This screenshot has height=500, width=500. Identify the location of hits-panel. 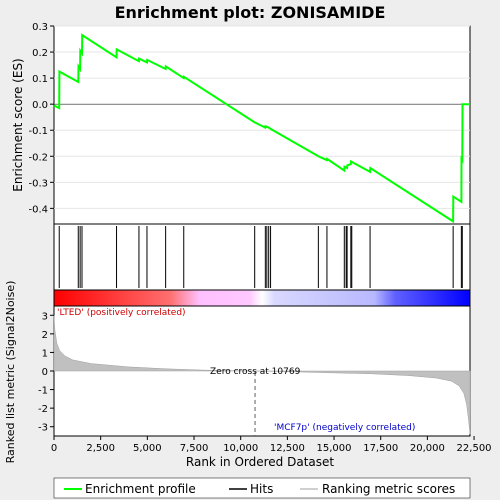
(262, 257).